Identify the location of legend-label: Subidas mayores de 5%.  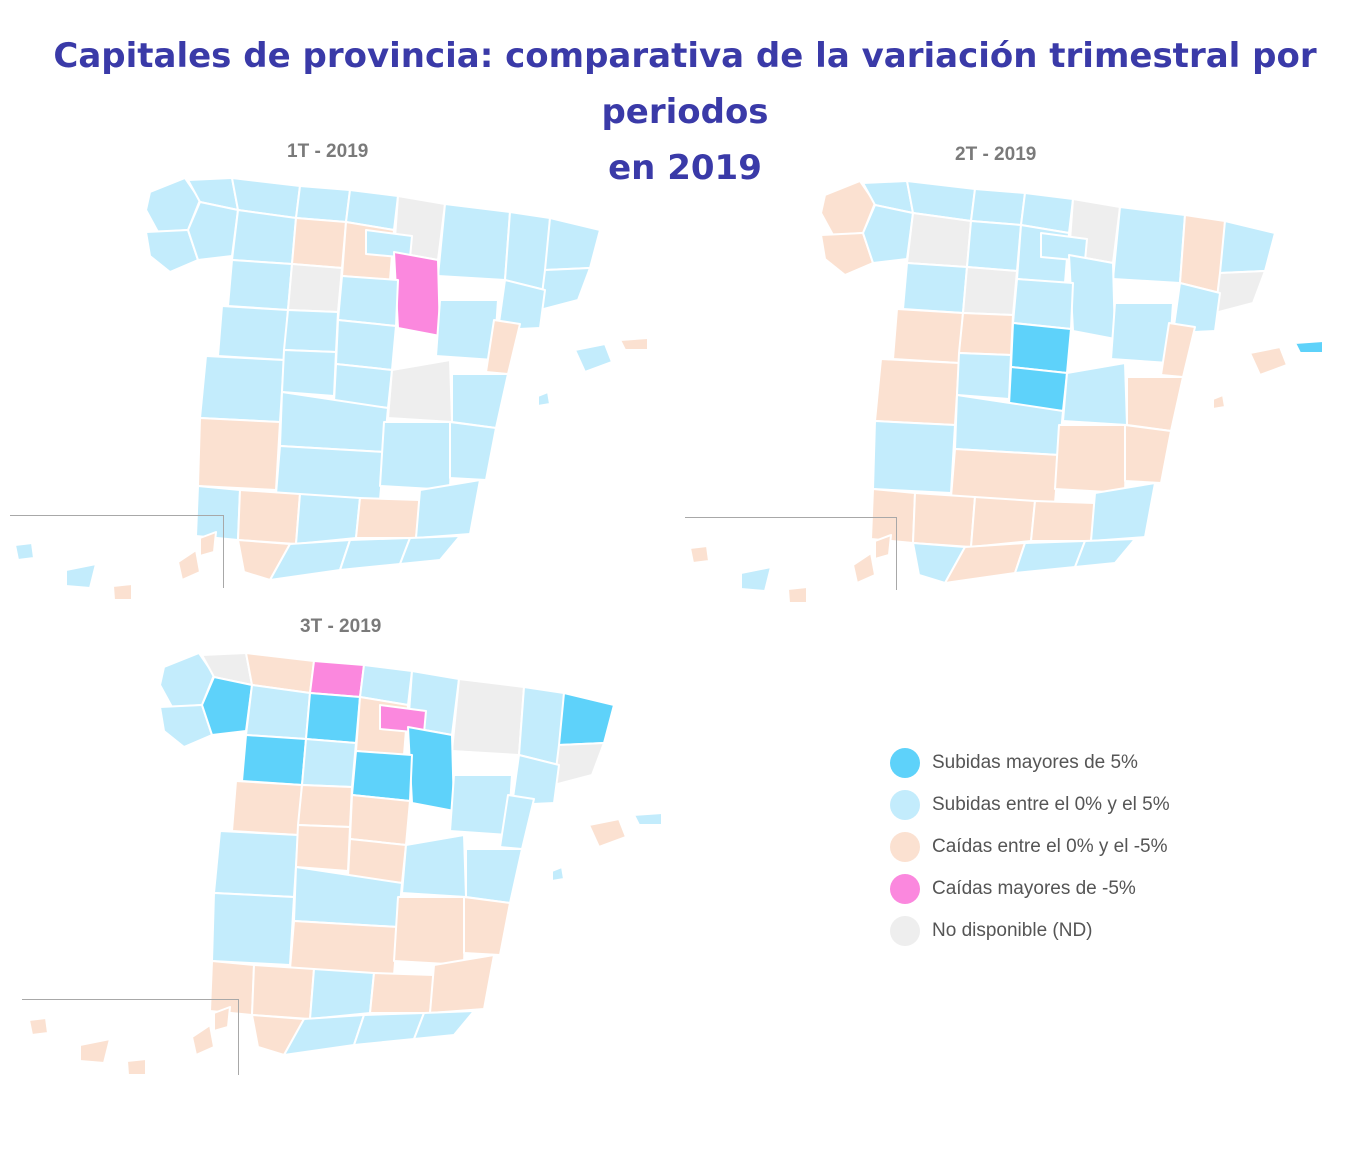
(1035, 762).